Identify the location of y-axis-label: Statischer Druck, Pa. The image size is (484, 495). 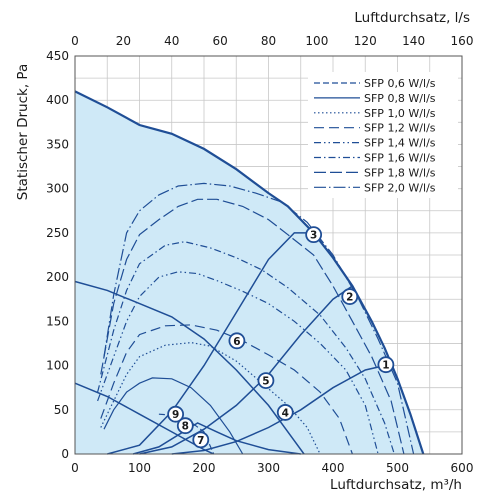
(23, 132).